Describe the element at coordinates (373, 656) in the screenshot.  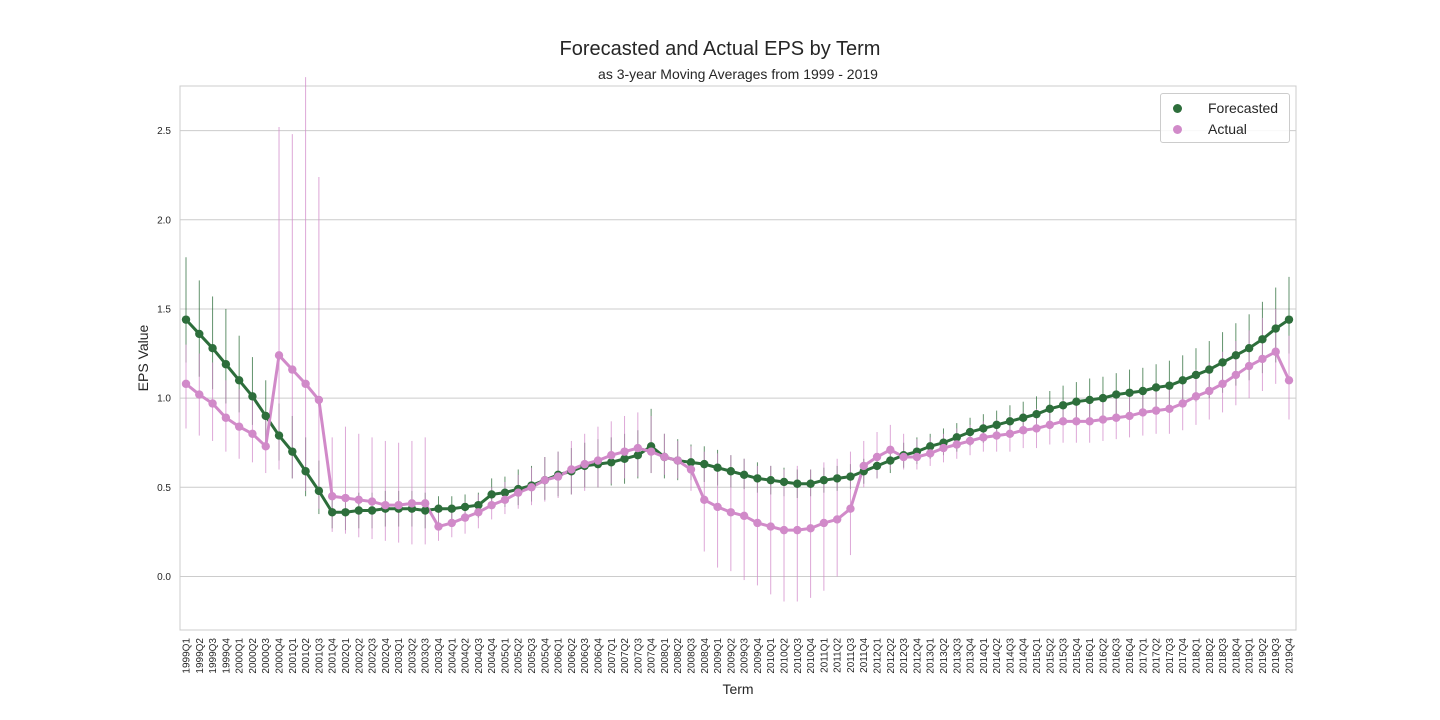
I see `x-tick-label: 2002Q3` at that location.